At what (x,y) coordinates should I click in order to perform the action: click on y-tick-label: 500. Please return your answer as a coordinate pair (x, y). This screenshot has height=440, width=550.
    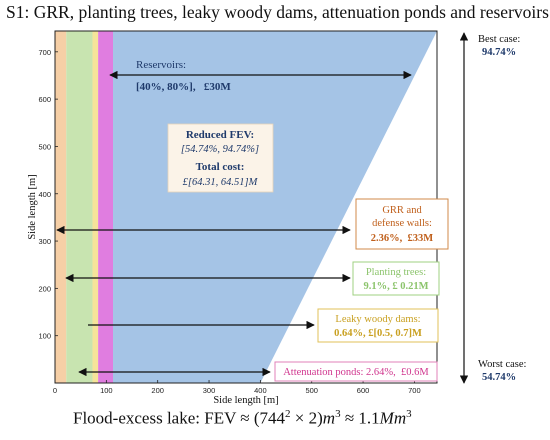
    Looking at the image, I should click on (44, 146).